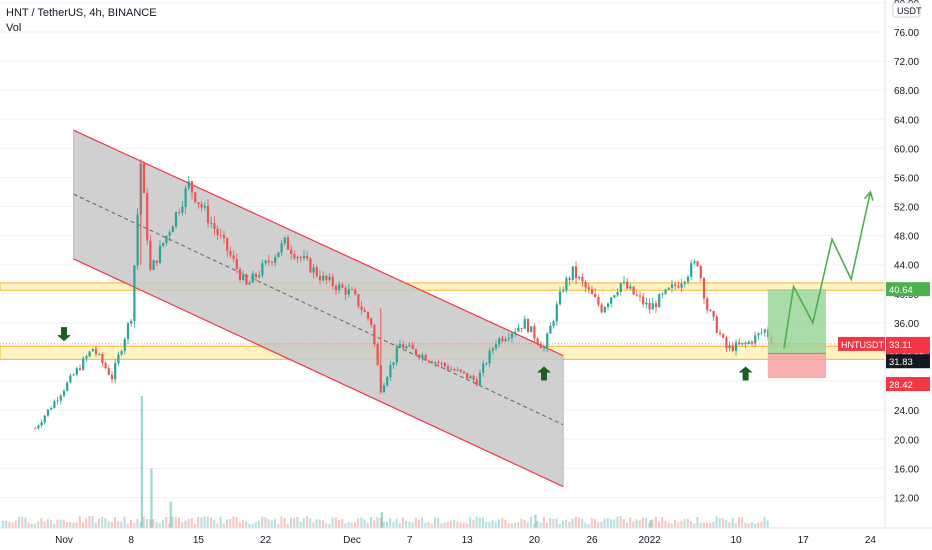  What do you see at coordinates (81, 13) in the screenshot?
I see `symbol-title: HNT / TetherUS, 4h, BINANCE` at bounding box center [81, 13].